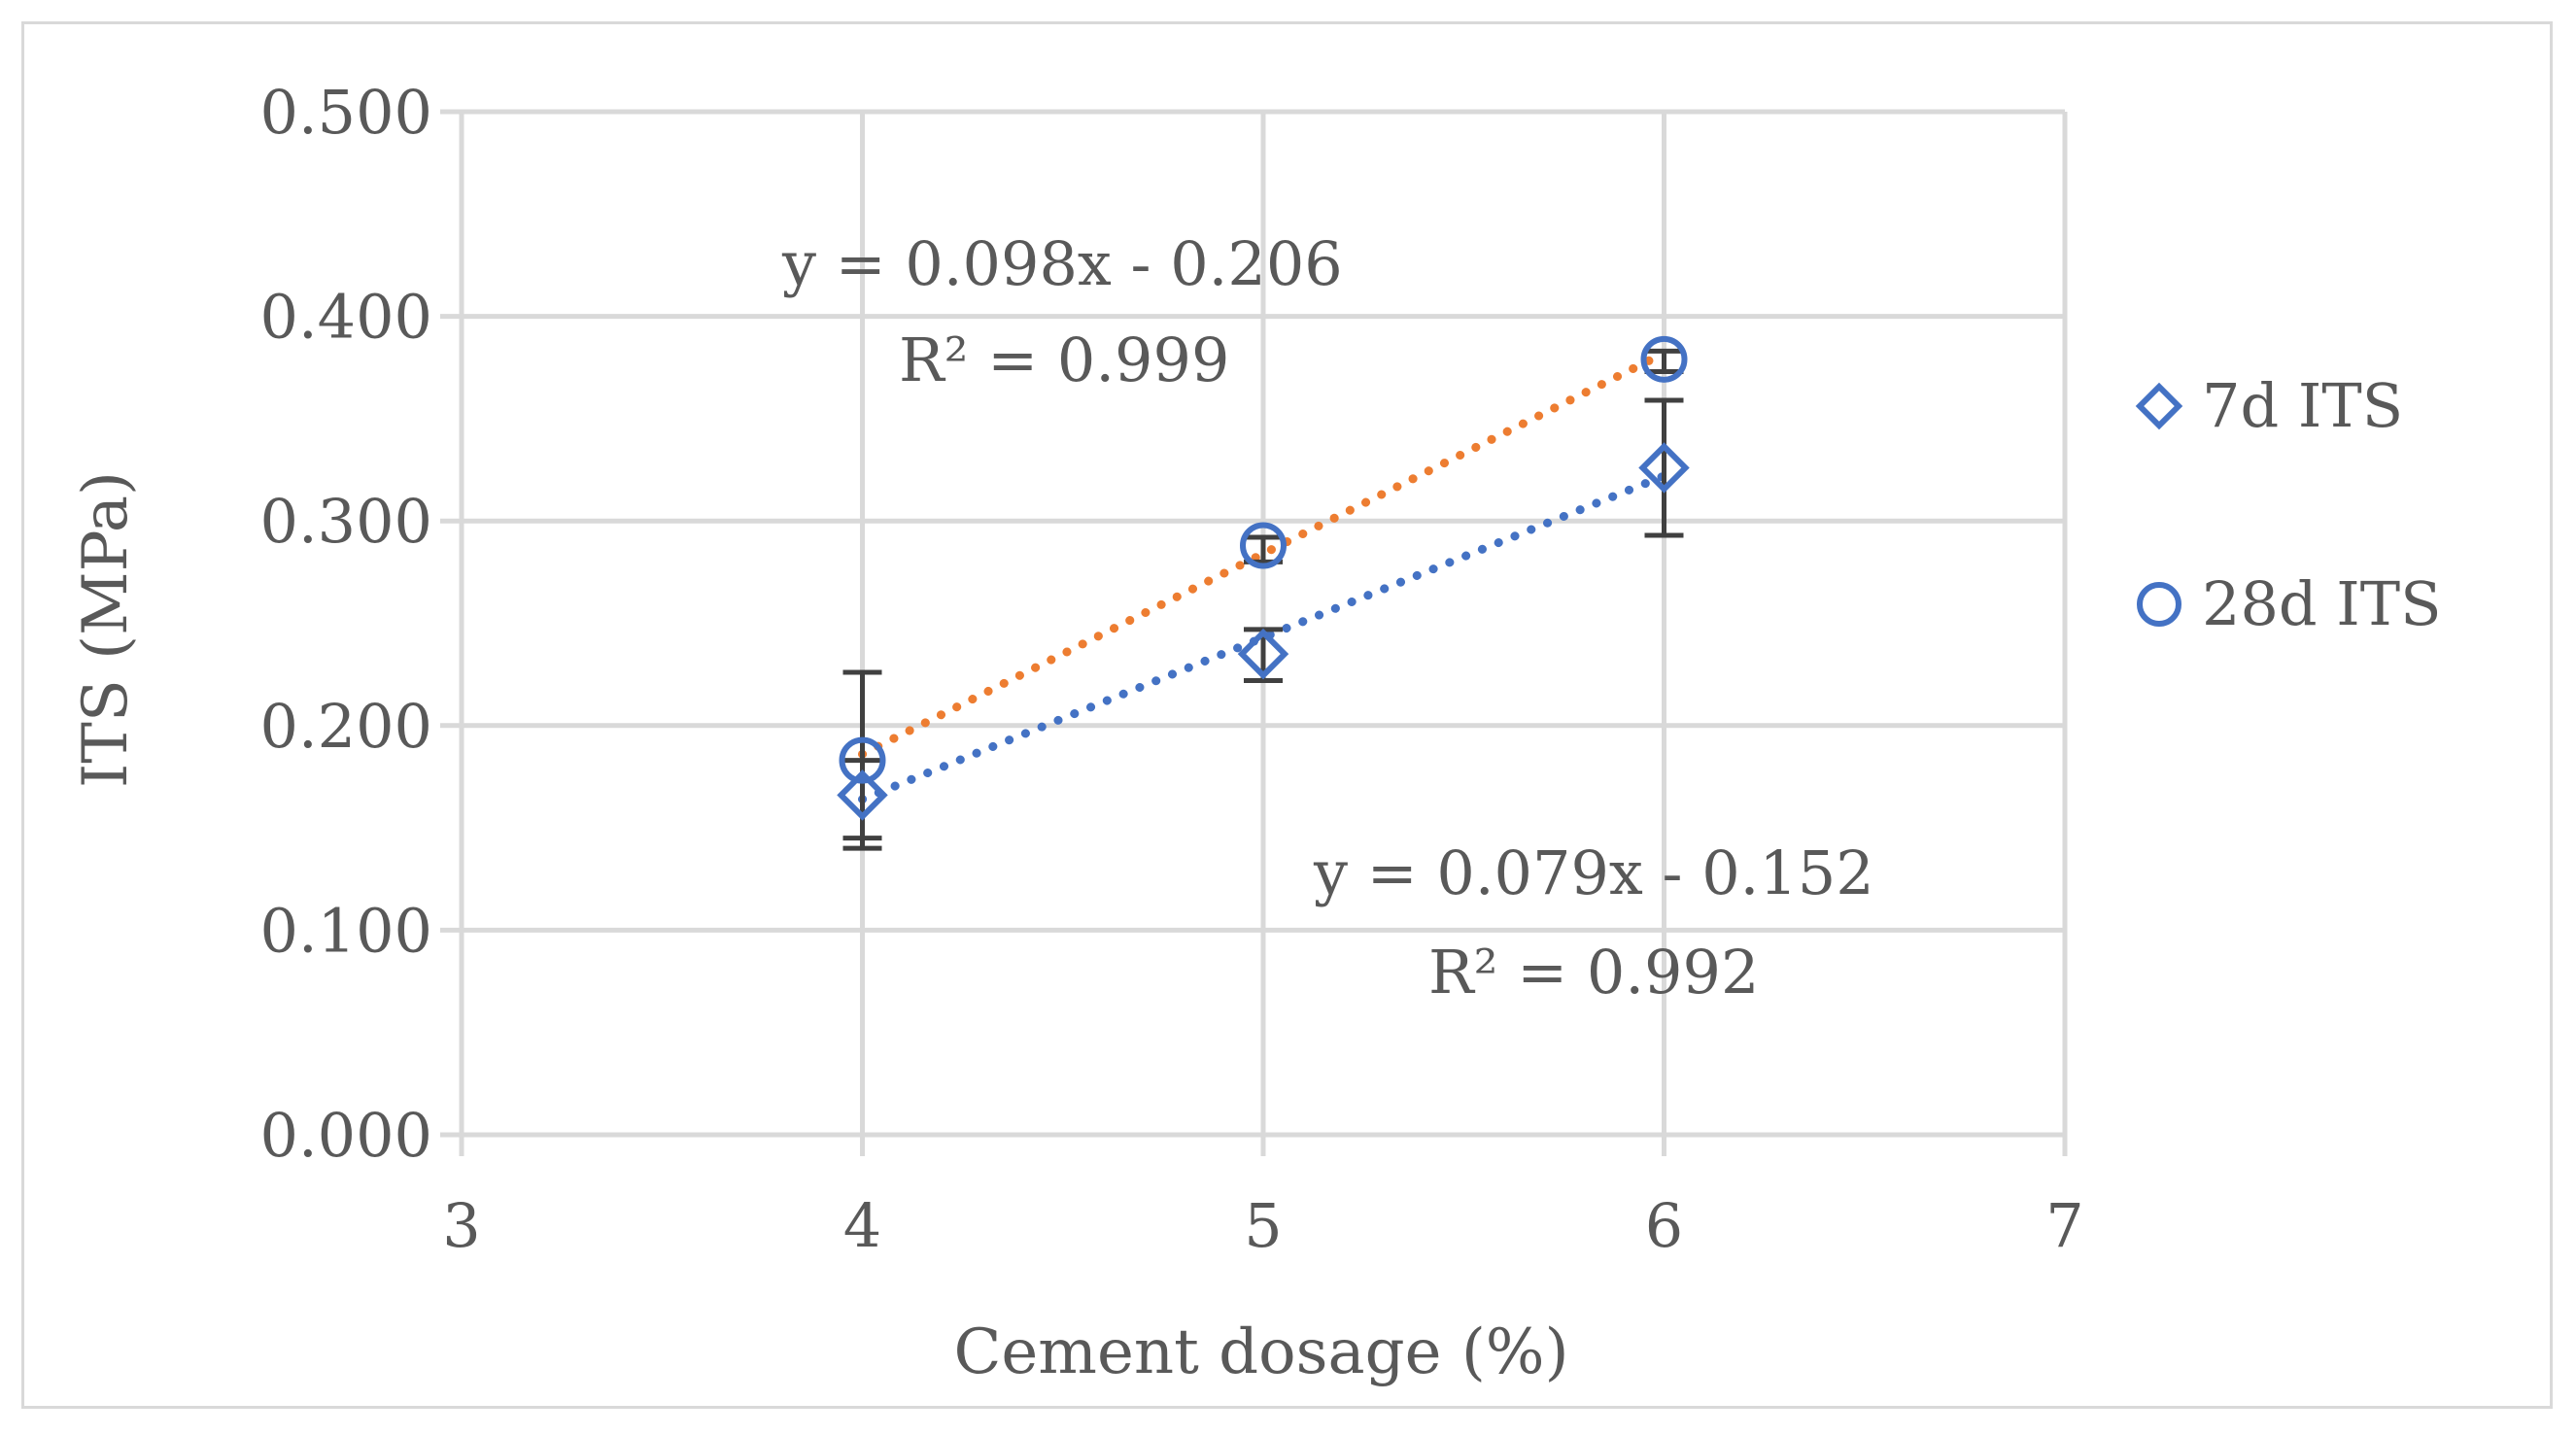 Image resolution: width=2576 pixels, height=1435 pixels. I want to click on legend-item-7d: 7d ITS, so click(2269, 405).